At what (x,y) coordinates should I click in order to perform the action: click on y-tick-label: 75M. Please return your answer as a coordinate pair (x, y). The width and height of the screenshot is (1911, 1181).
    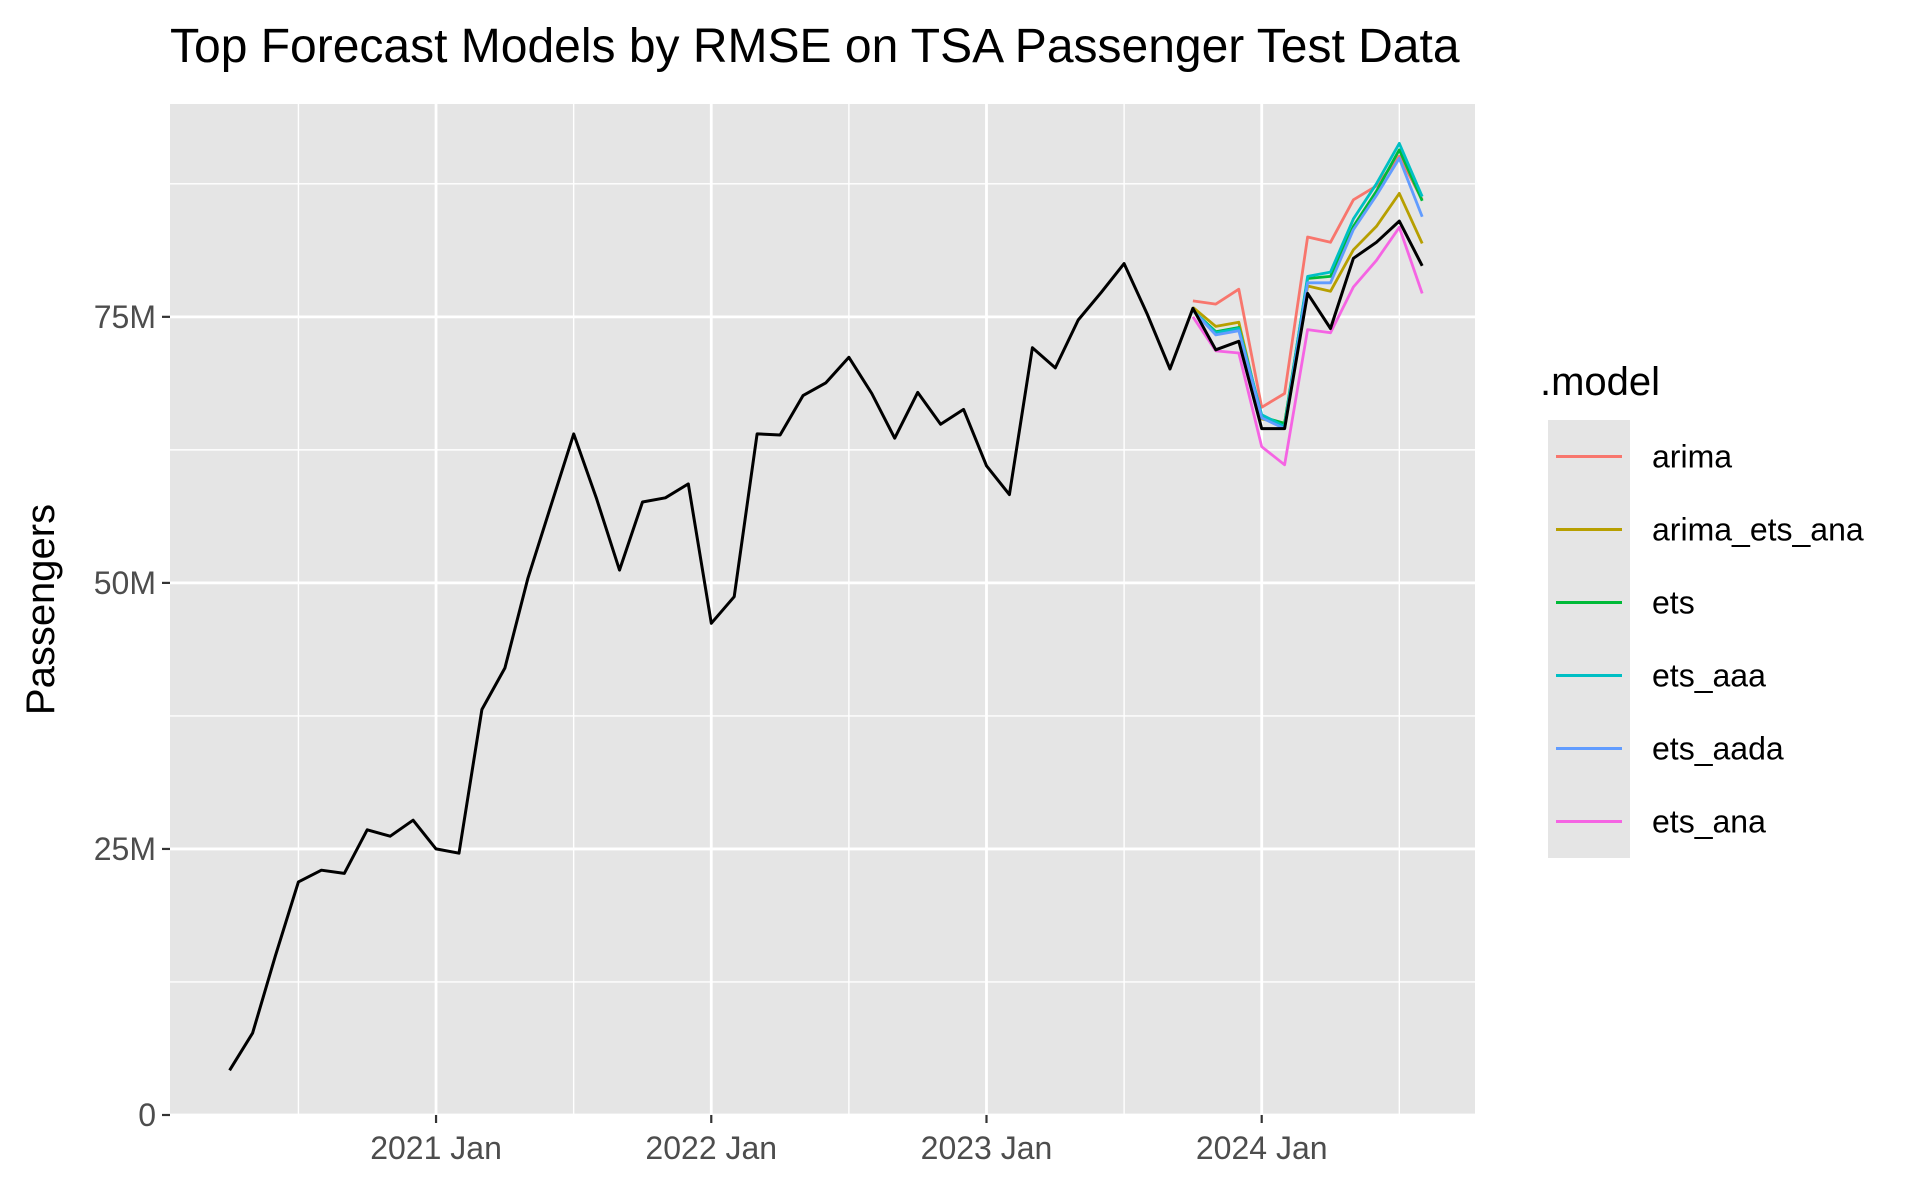
    Looking at the image, I should click on (125, 317).